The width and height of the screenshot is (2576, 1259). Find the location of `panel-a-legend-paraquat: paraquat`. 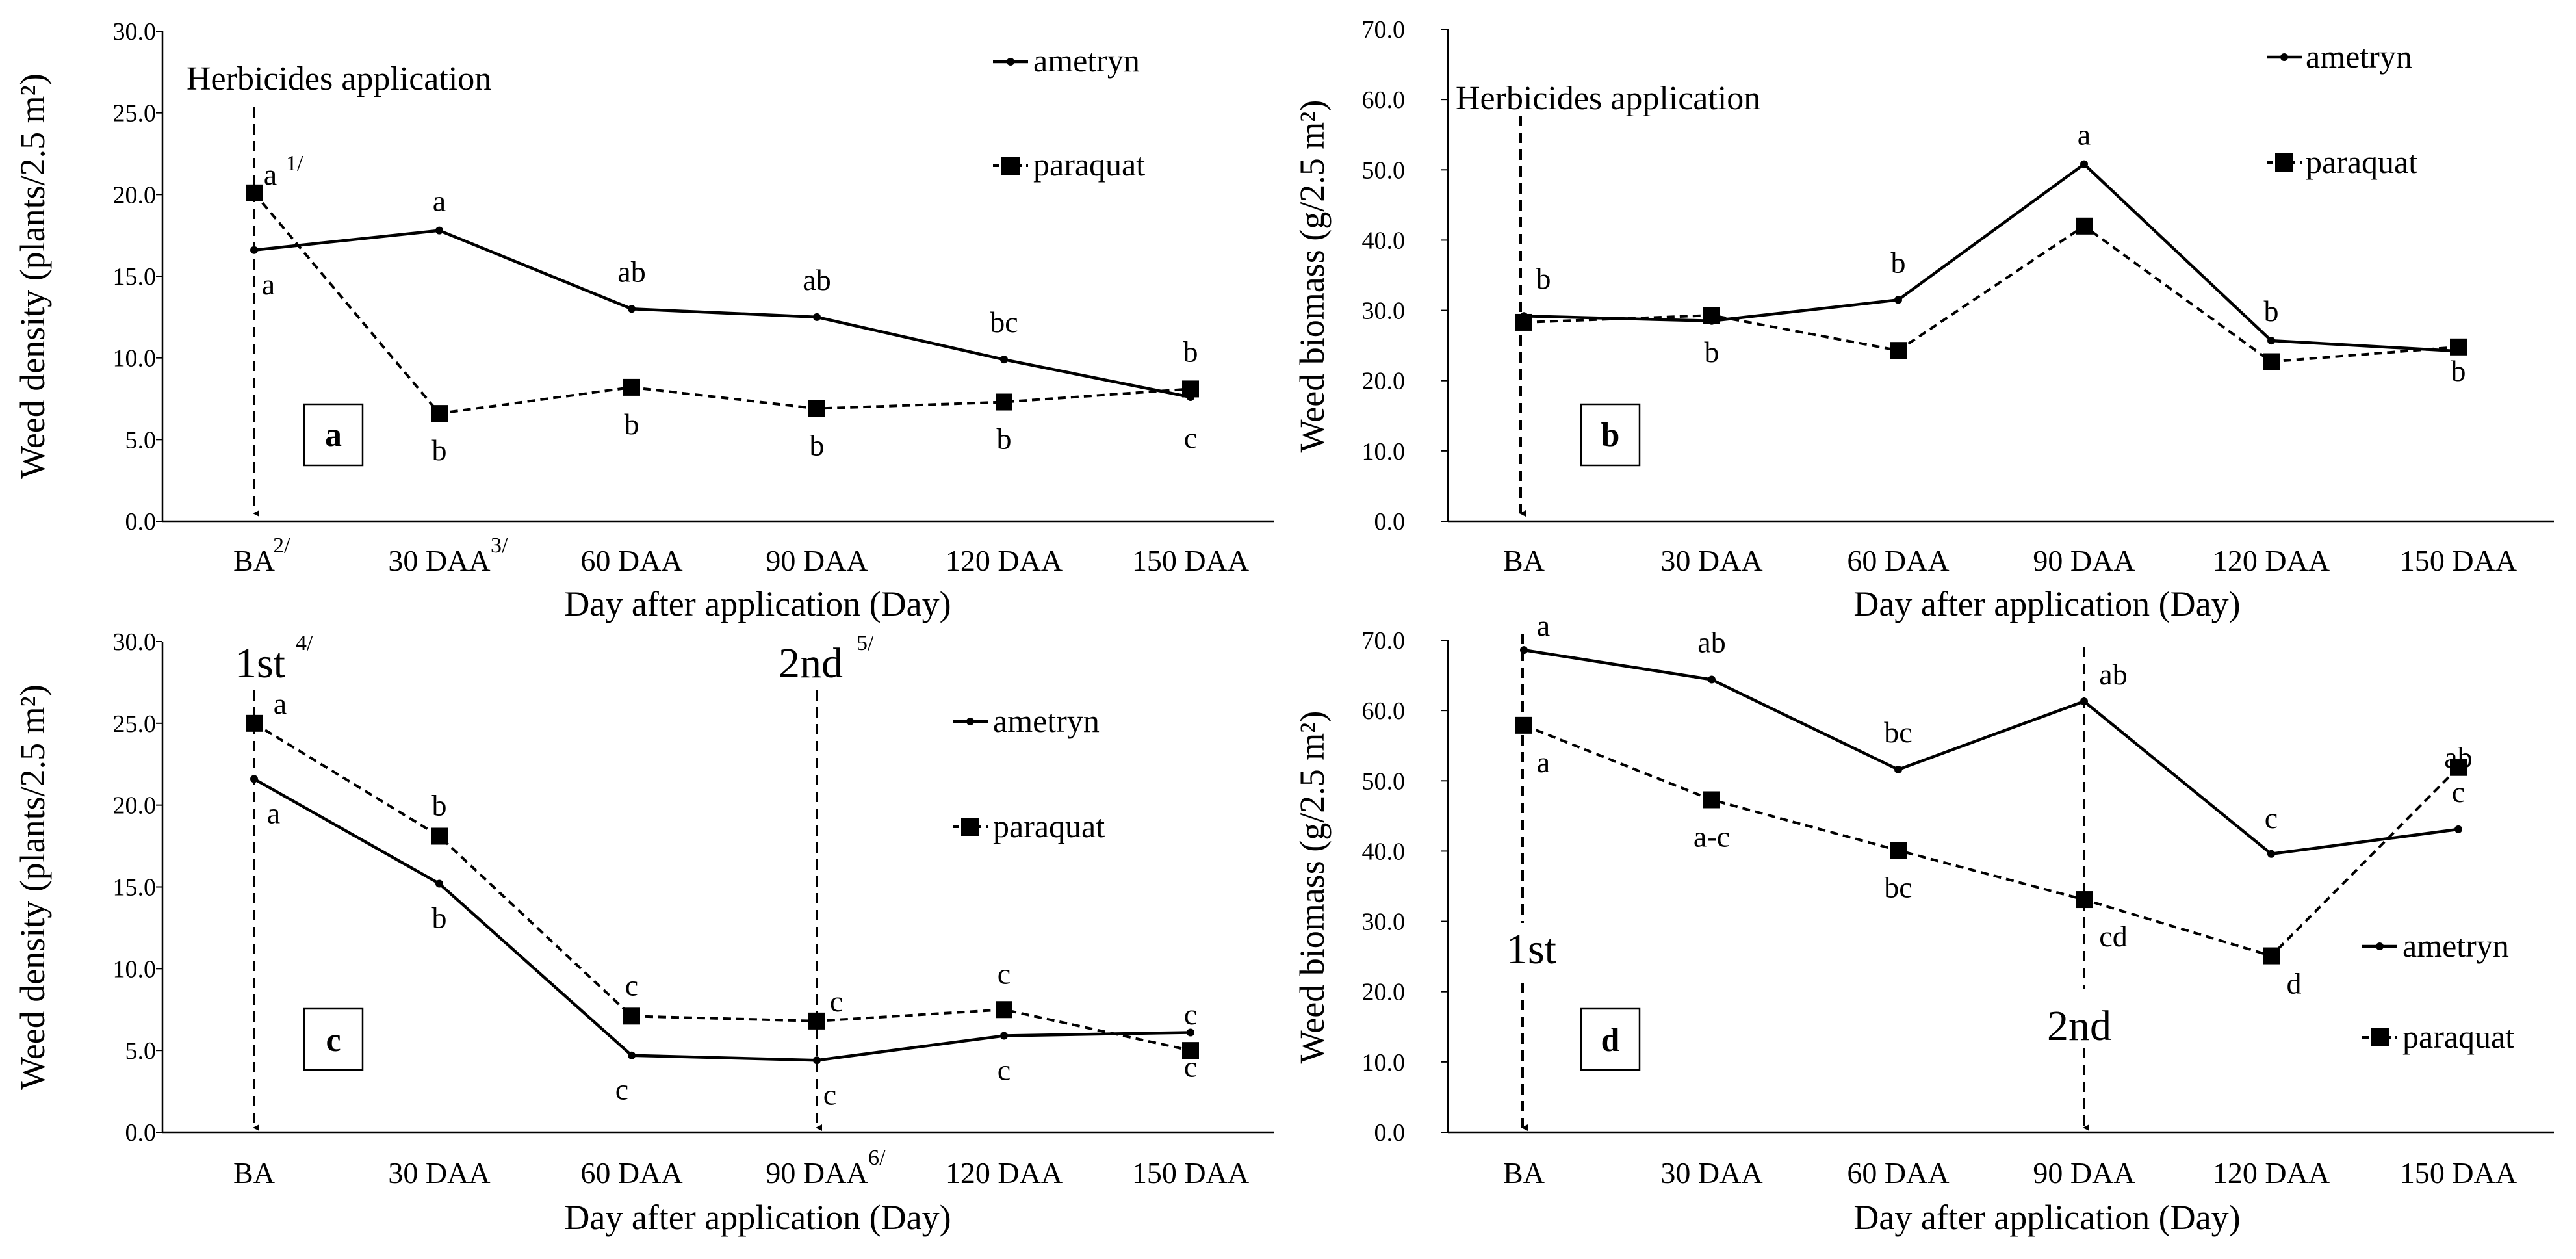

panel-a-legend-paraquat: paraquat is located at coordinates (1089, 164).